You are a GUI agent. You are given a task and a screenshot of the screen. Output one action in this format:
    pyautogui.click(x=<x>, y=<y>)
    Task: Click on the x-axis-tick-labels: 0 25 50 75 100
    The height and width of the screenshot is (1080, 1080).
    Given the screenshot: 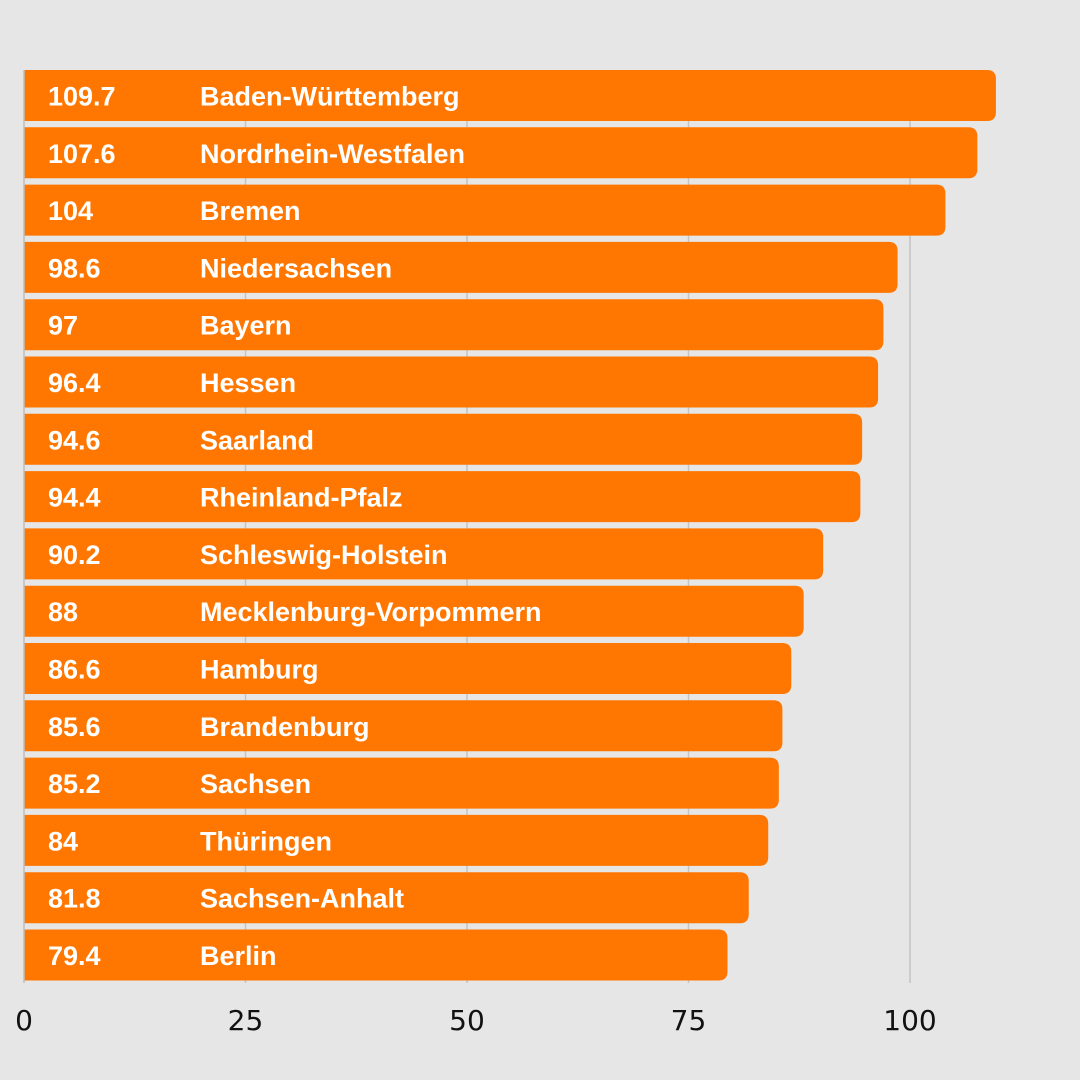 What is the action you would take?
    pyautogui.click(x=476, y=1020)
    